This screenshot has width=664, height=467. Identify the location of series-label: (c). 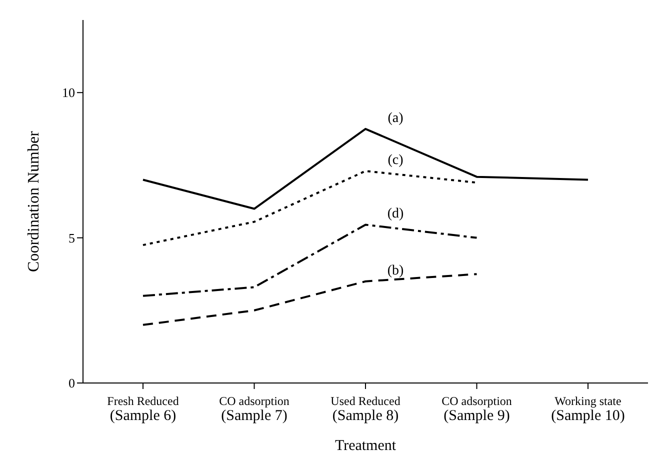
(396, 160).